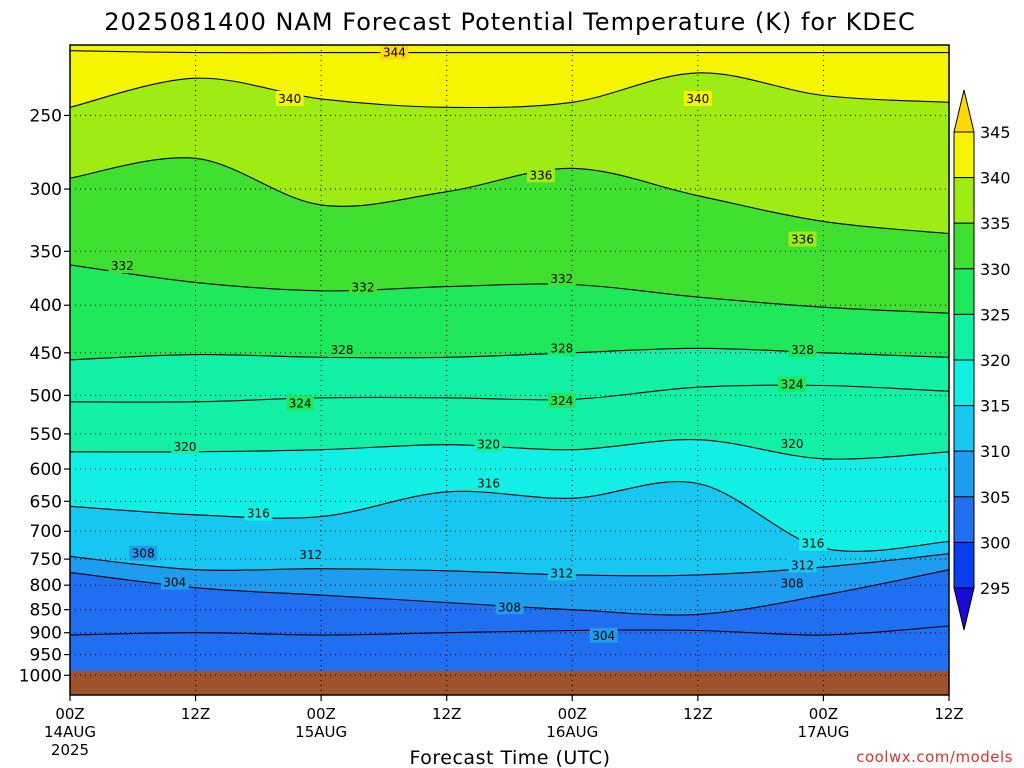  I want to click on y-tick-label-850: 850, so click(46, 611).